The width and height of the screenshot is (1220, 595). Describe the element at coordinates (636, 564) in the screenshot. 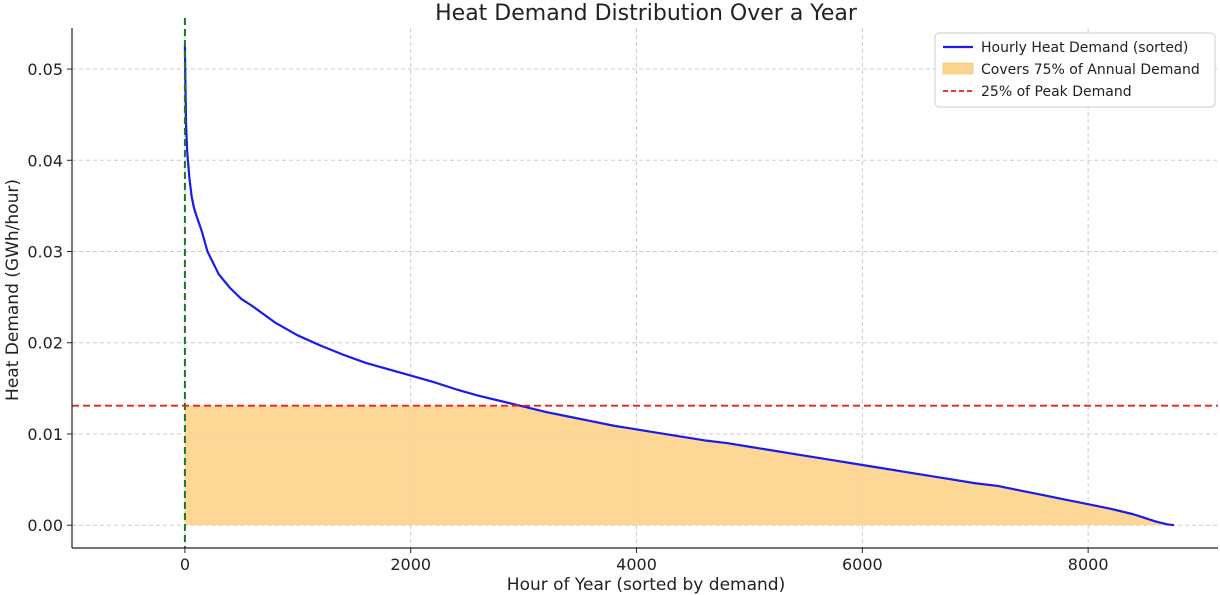

I see `x-tick-label: 4000` at that location.